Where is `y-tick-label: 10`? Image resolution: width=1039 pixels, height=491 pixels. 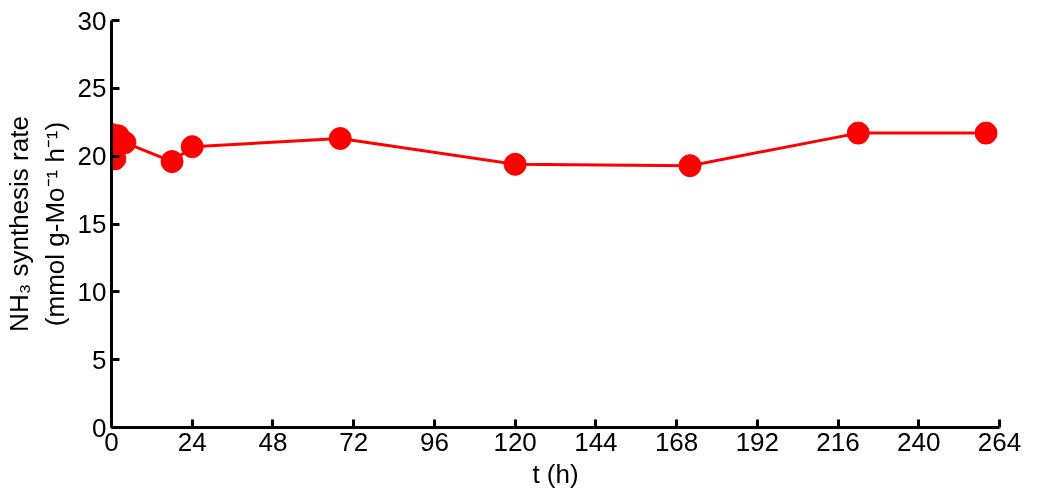 y-tick-label: 10 is located at coordinates (92, 291).